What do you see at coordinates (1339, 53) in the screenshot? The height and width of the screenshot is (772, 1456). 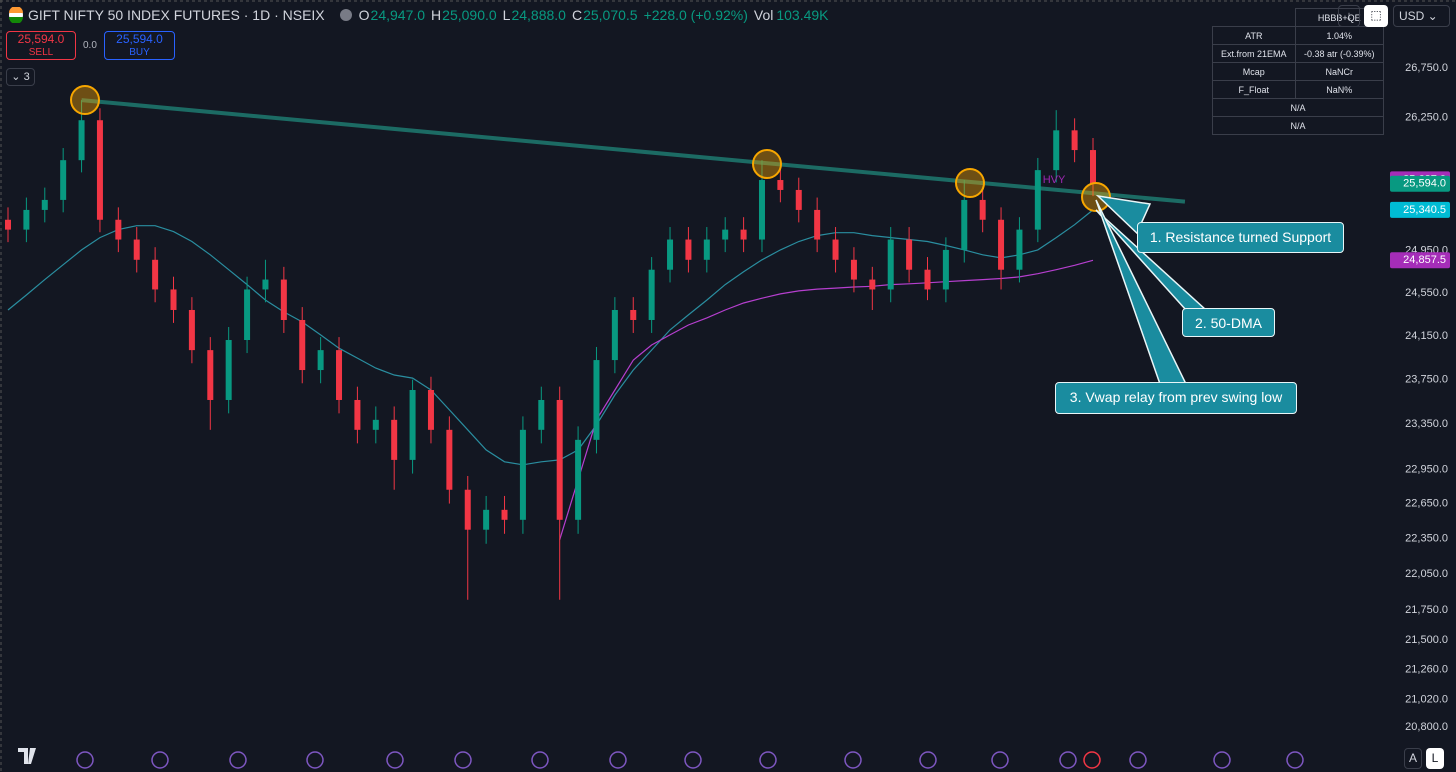 I see `table-cell: -0.38 atr (-0.39%)` at bounding box center [1339, 53].